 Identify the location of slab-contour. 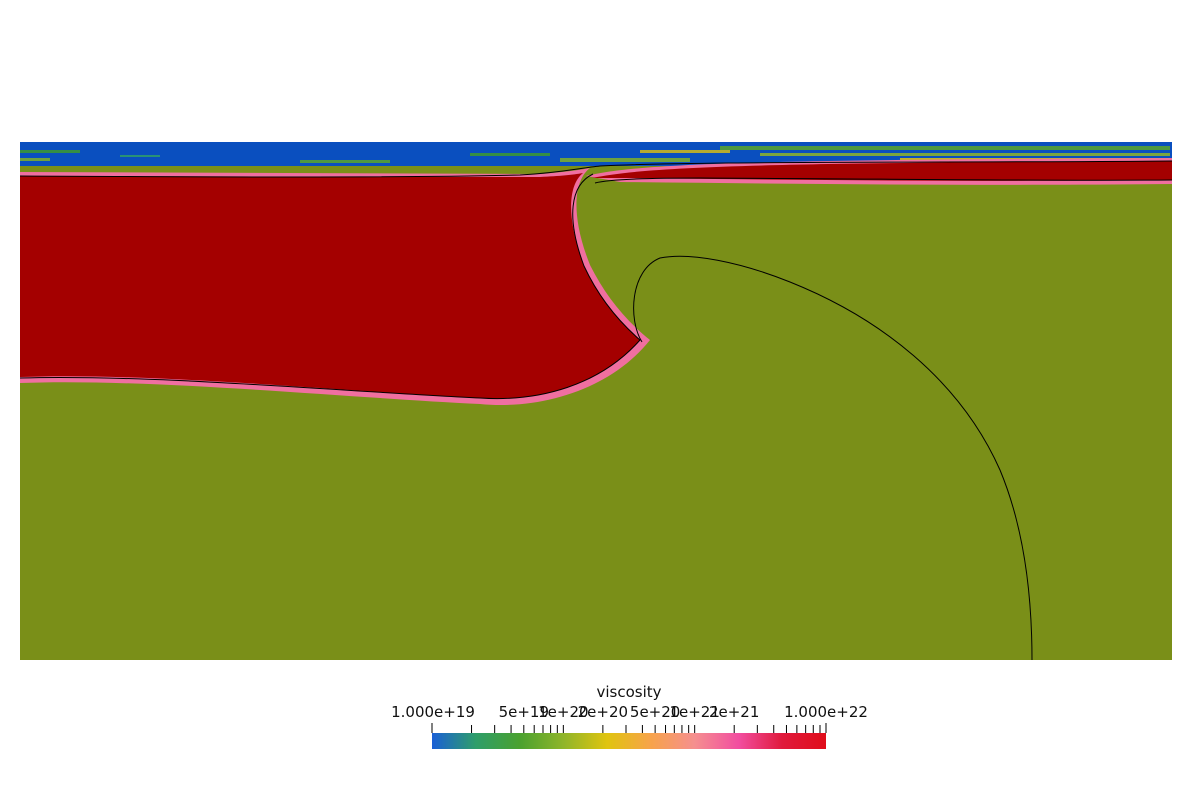
(330, 286).